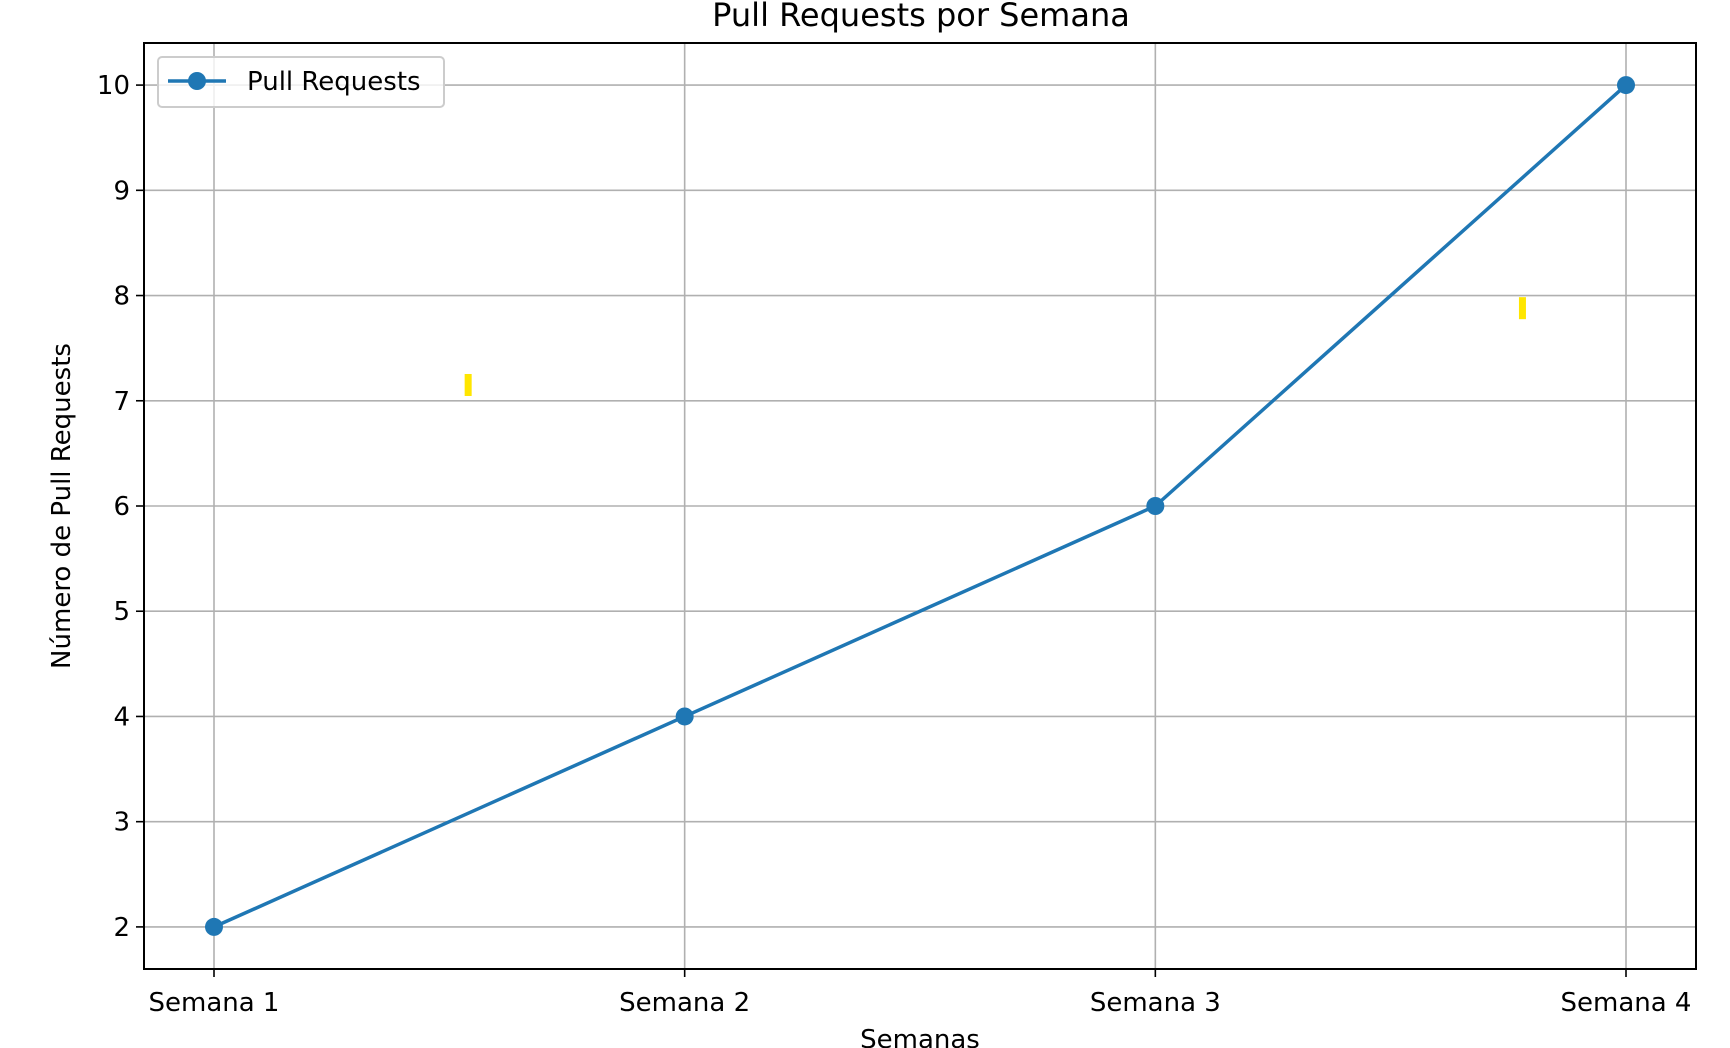 This screenshot has height=1048, width=1730. Describe the element at coordinates (214, 1003) in the screenshot. I see `x-tick-label: Semana 1` at that location.